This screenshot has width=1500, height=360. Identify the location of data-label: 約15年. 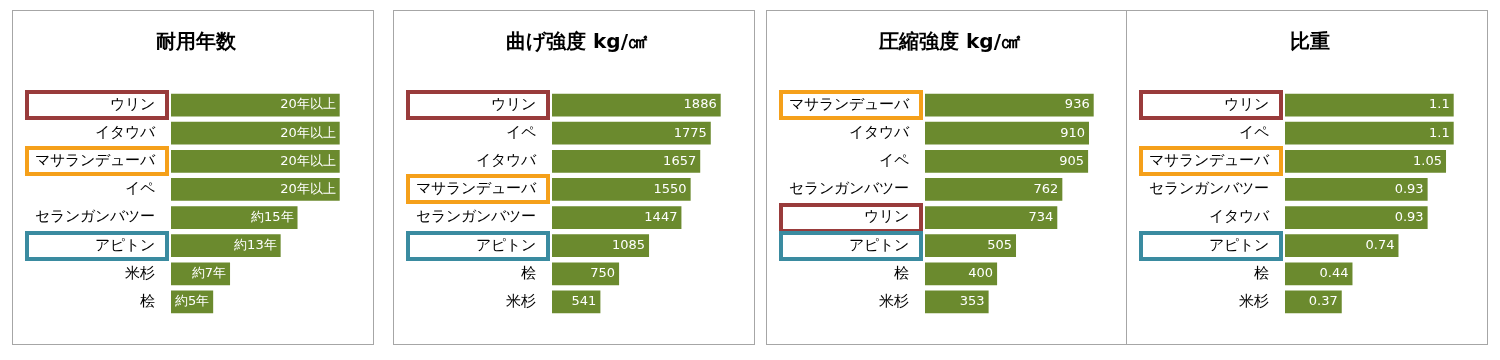
(272, 216).